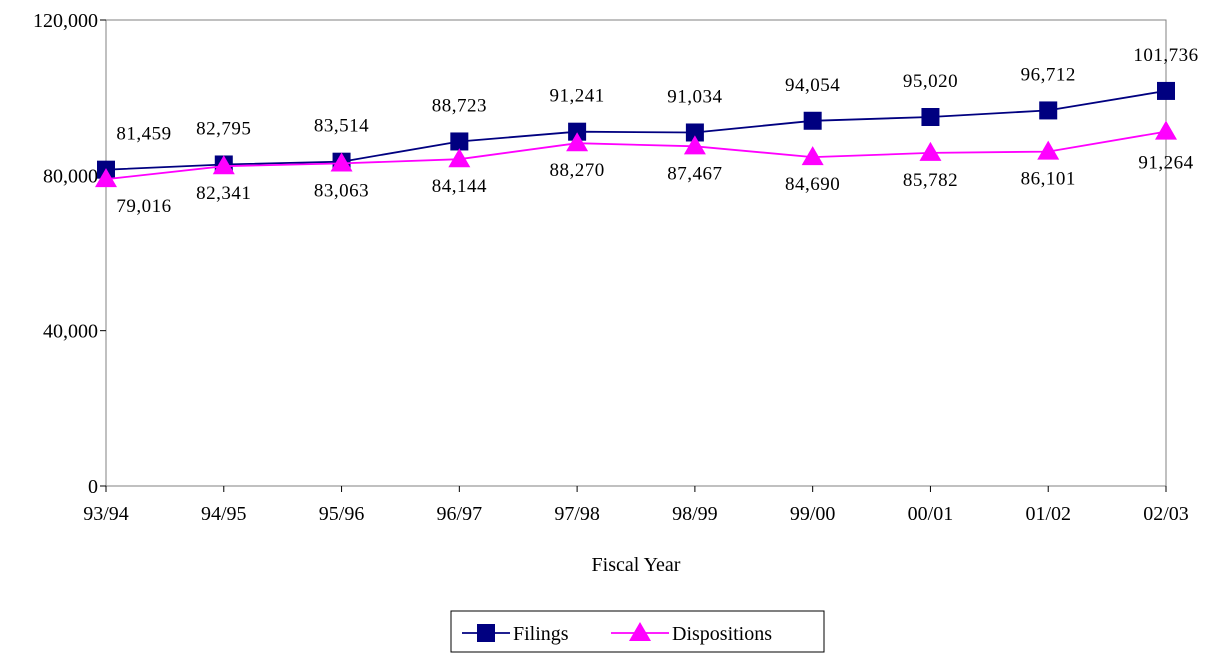 Image resolution: width=1219 pixels, height=656 pixels. I want to click on x-tick-label: 95/96, so click(342, 514).